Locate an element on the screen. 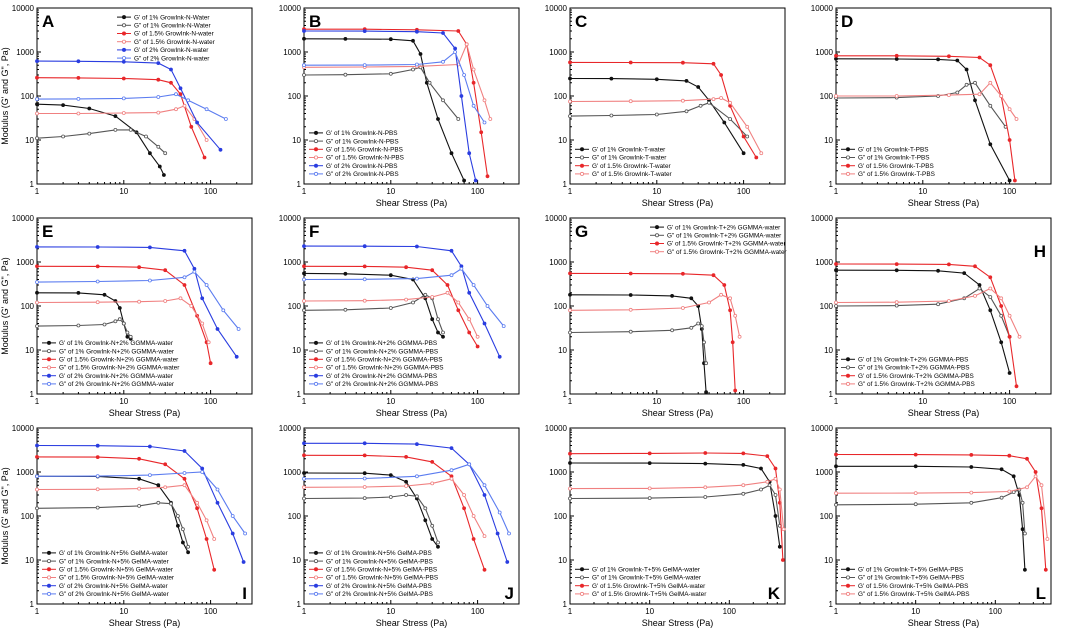  legend-entry: G" of 1.5% GrowInk-N-PBS is located at coordinates (365, 158).